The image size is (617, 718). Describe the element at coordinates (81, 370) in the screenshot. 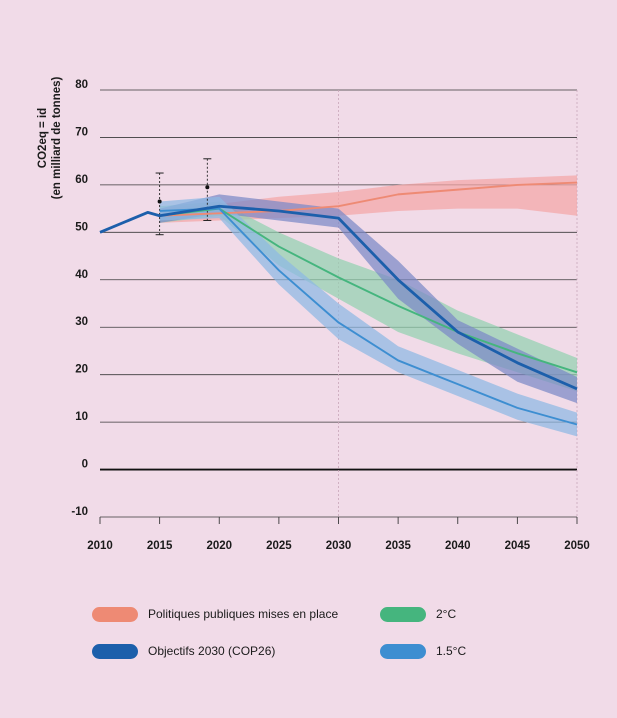

I see `y-tick-label: 20` at that location.